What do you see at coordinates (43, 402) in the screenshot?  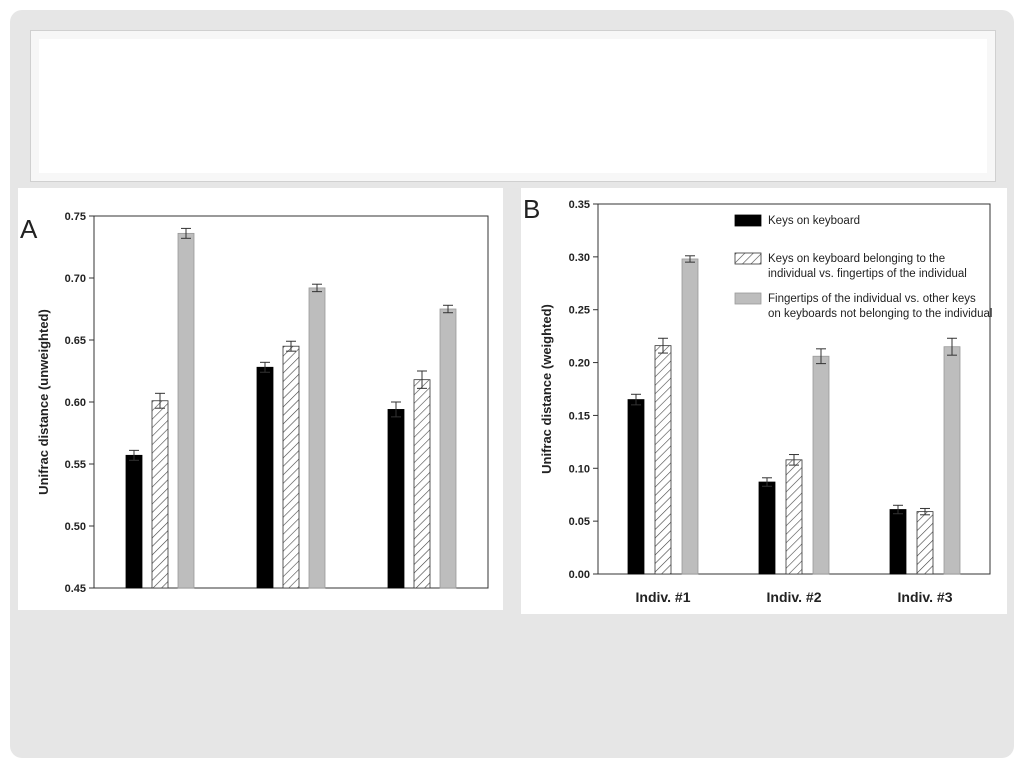 I see `y-axis-label: Unifrac distance (unweighted)` at bounding box center [43, 402].